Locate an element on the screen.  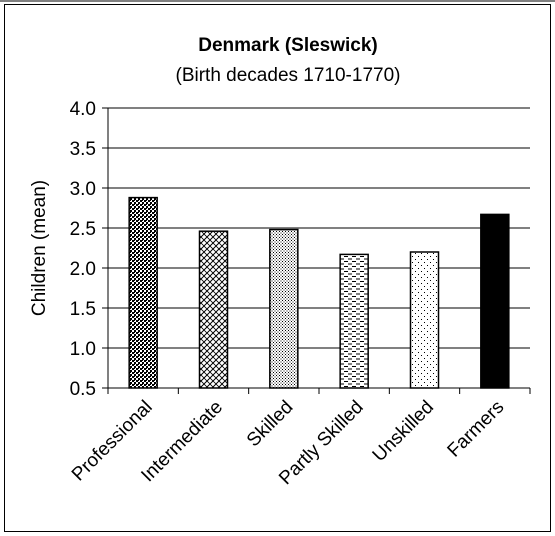
chart-title: Denmark (Sleswick) is located at coordinates (288, 45).